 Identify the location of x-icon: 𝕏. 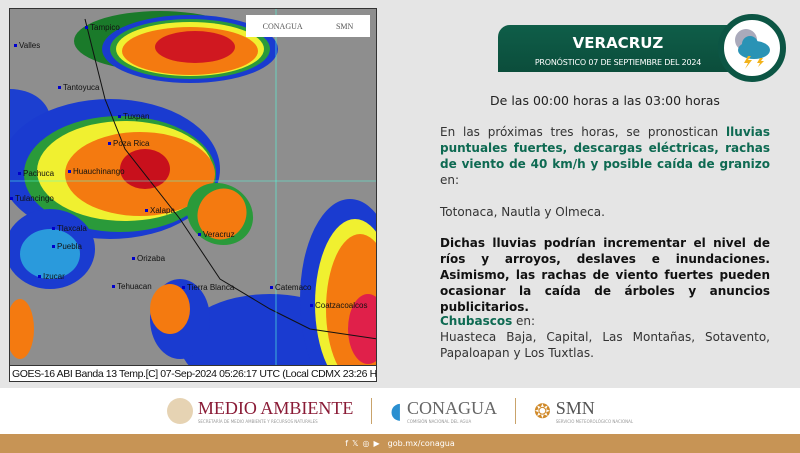
(355, 443).